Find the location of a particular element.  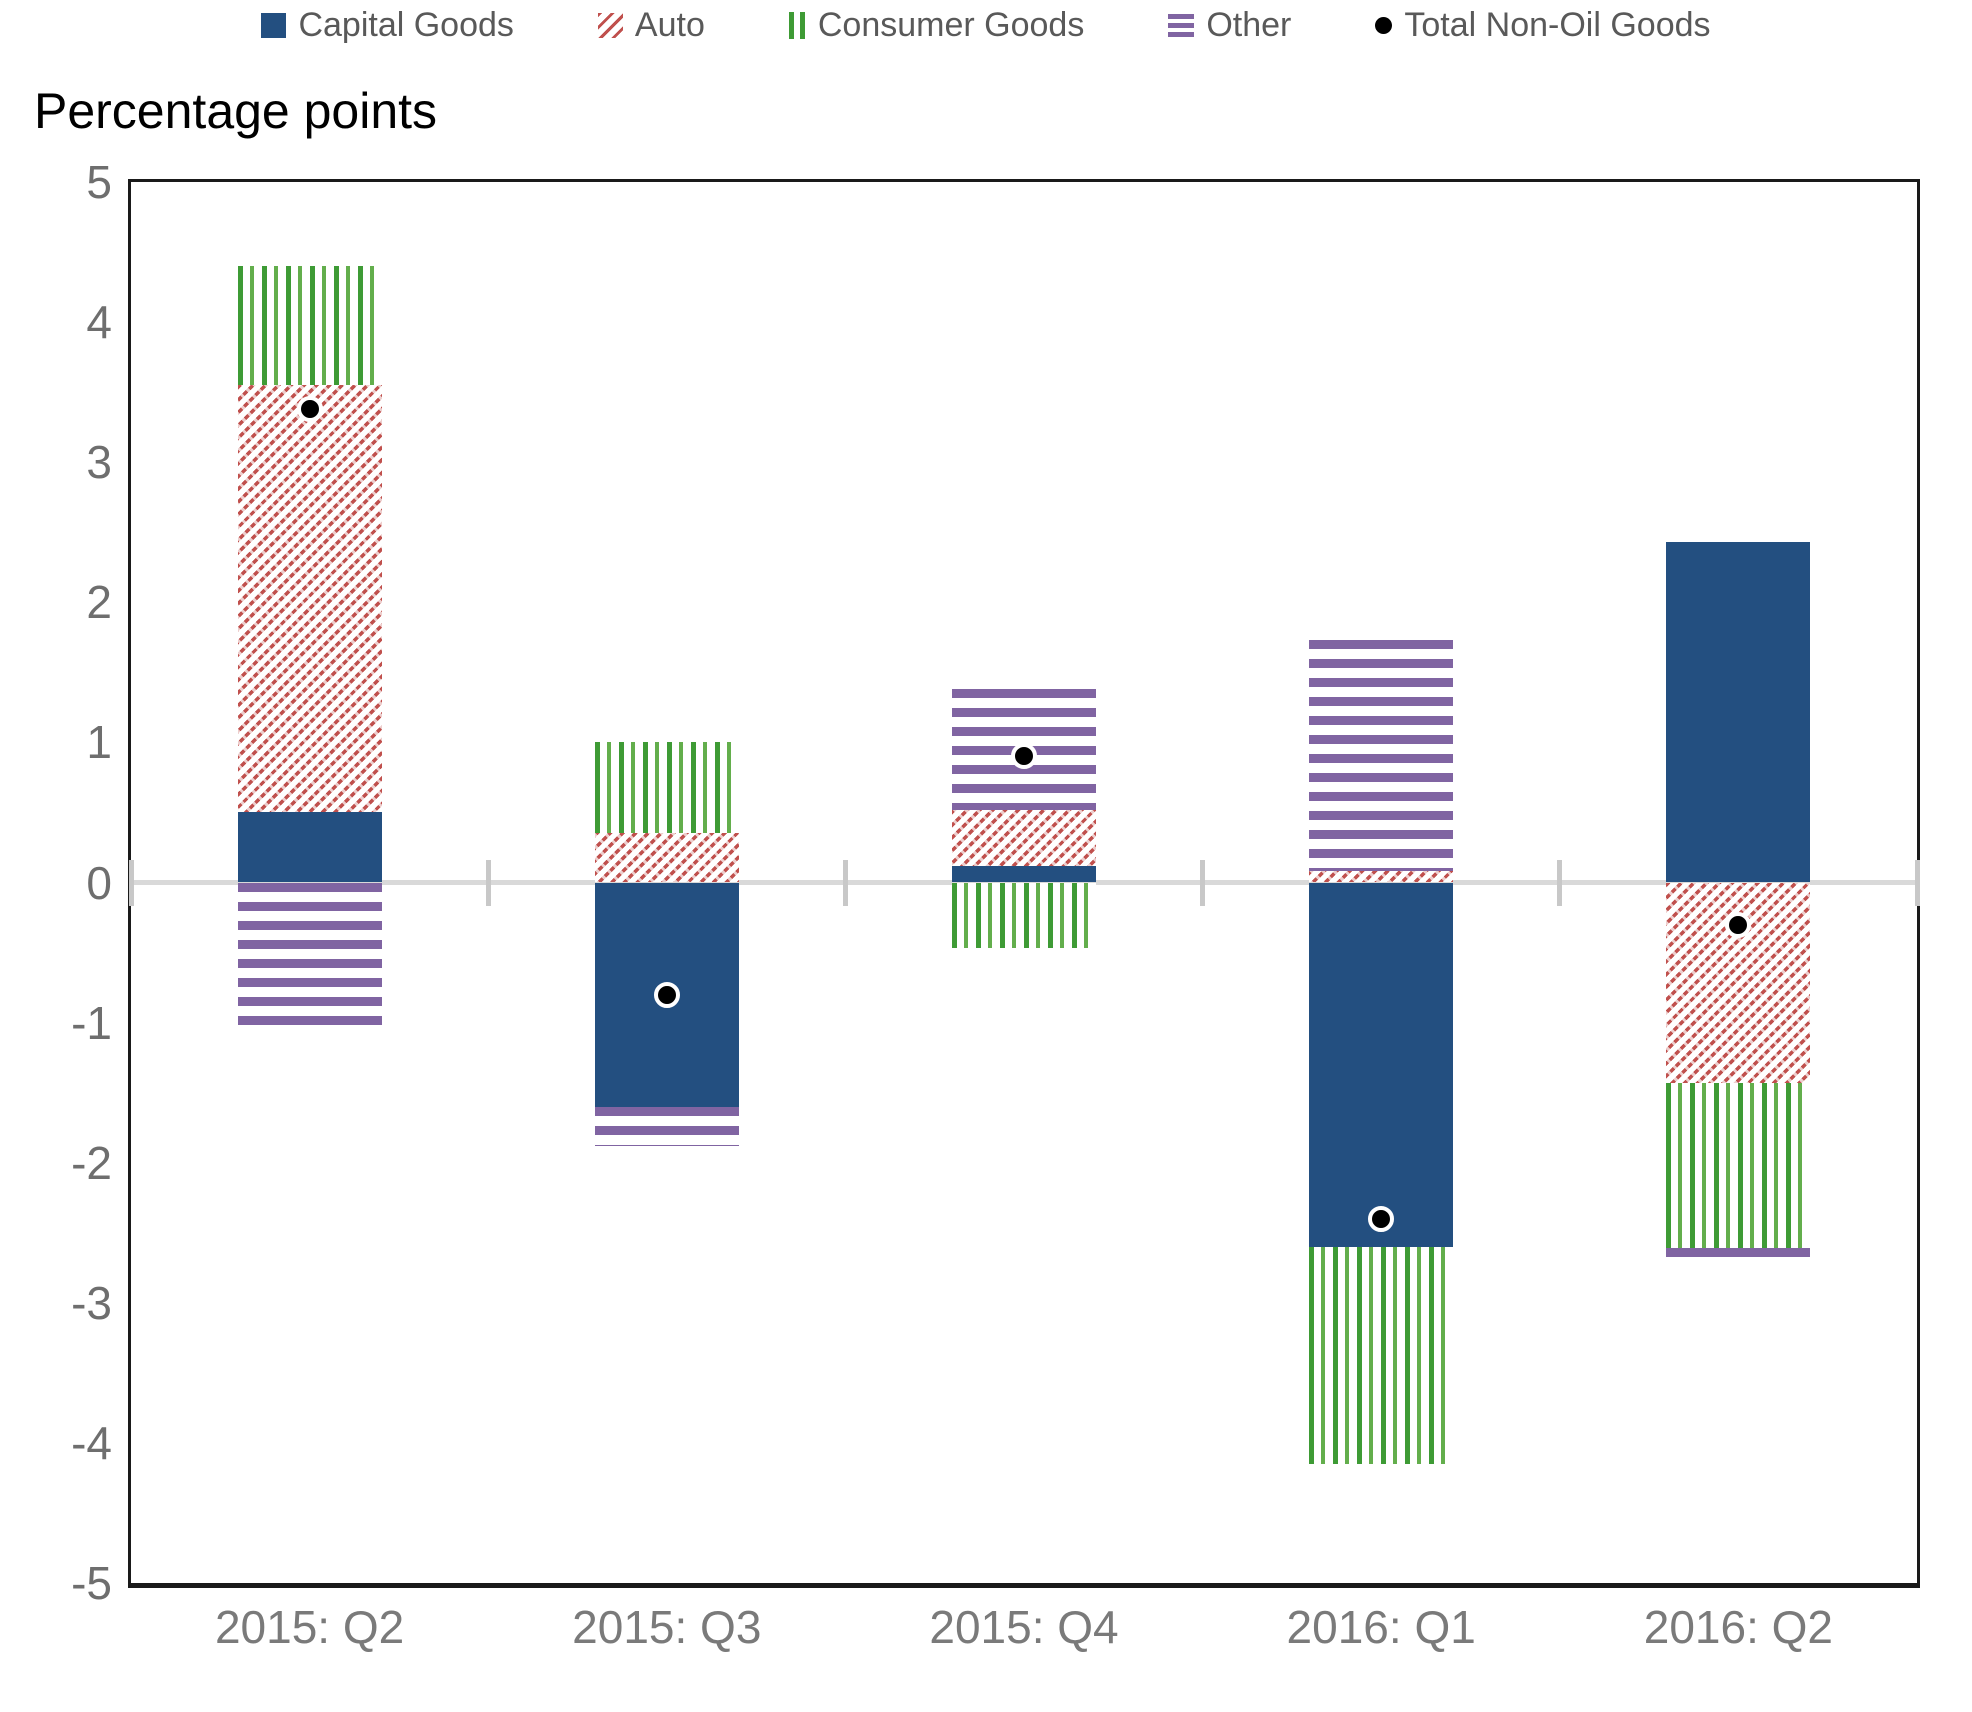

y-tick-label: 4 is located at coordinates (99, 322).